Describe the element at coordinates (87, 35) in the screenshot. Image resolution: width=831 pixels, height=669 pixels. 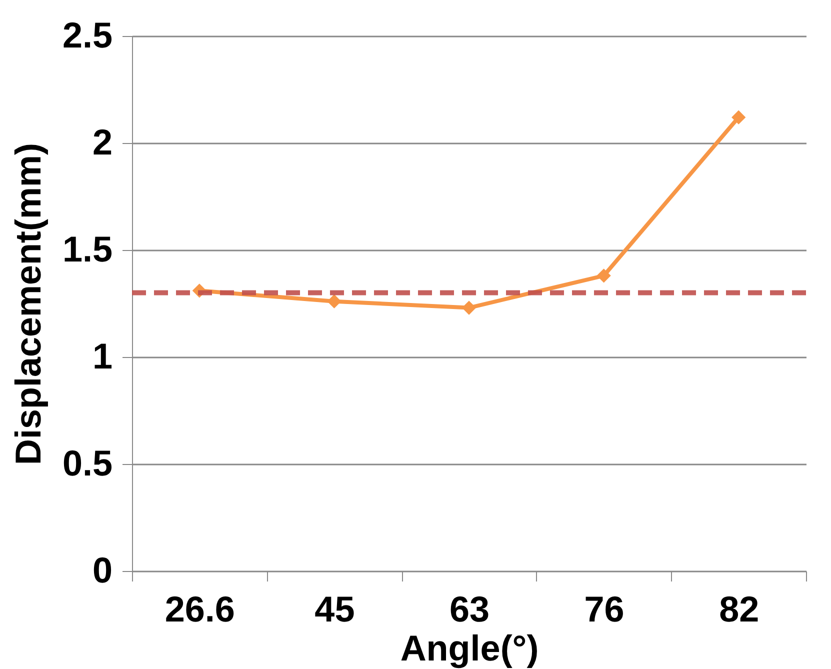
I see `y-tick-label: 2.5` at that location.